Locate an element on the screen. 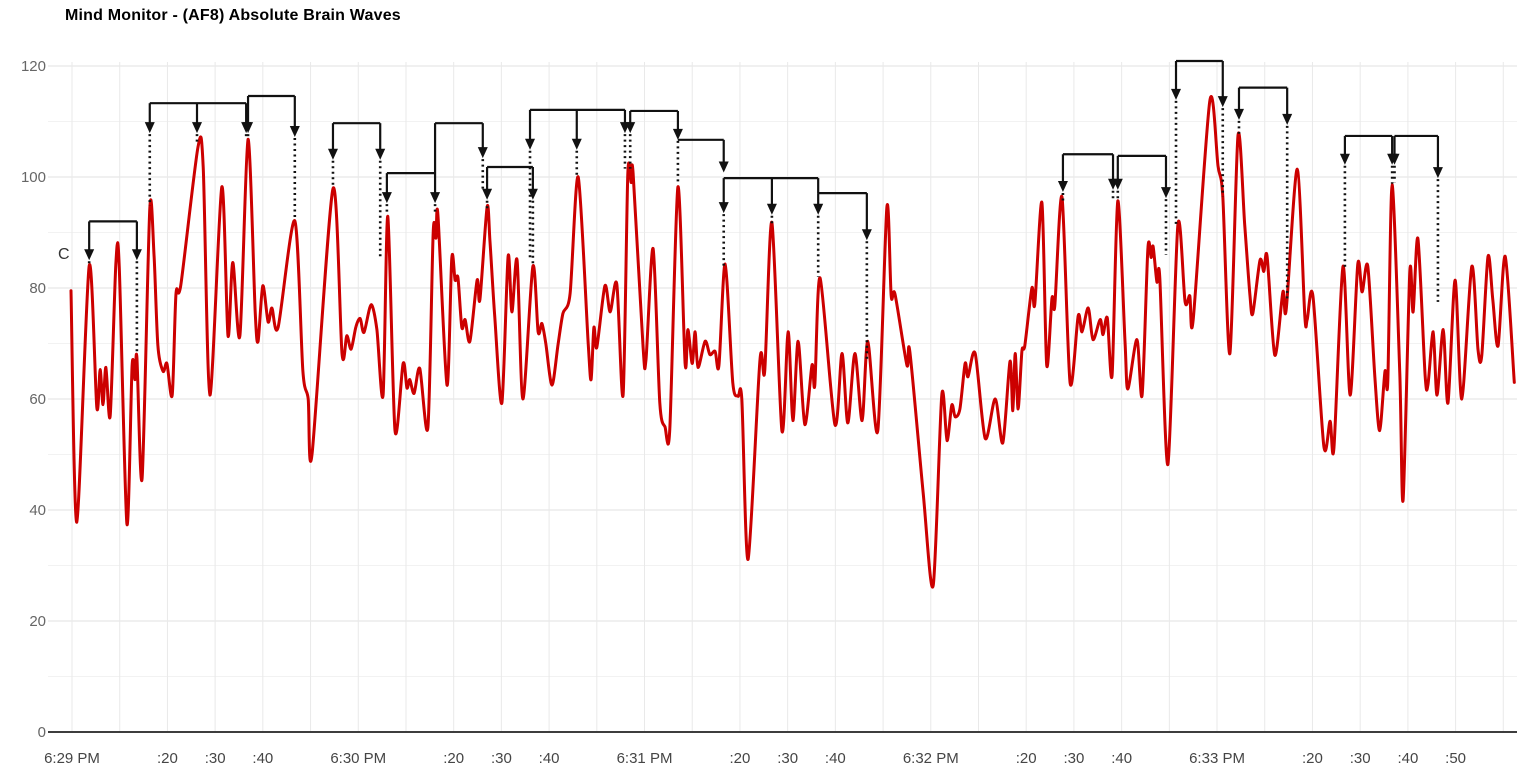  y-tick-label: 20 is located at coordinates (37, 621).